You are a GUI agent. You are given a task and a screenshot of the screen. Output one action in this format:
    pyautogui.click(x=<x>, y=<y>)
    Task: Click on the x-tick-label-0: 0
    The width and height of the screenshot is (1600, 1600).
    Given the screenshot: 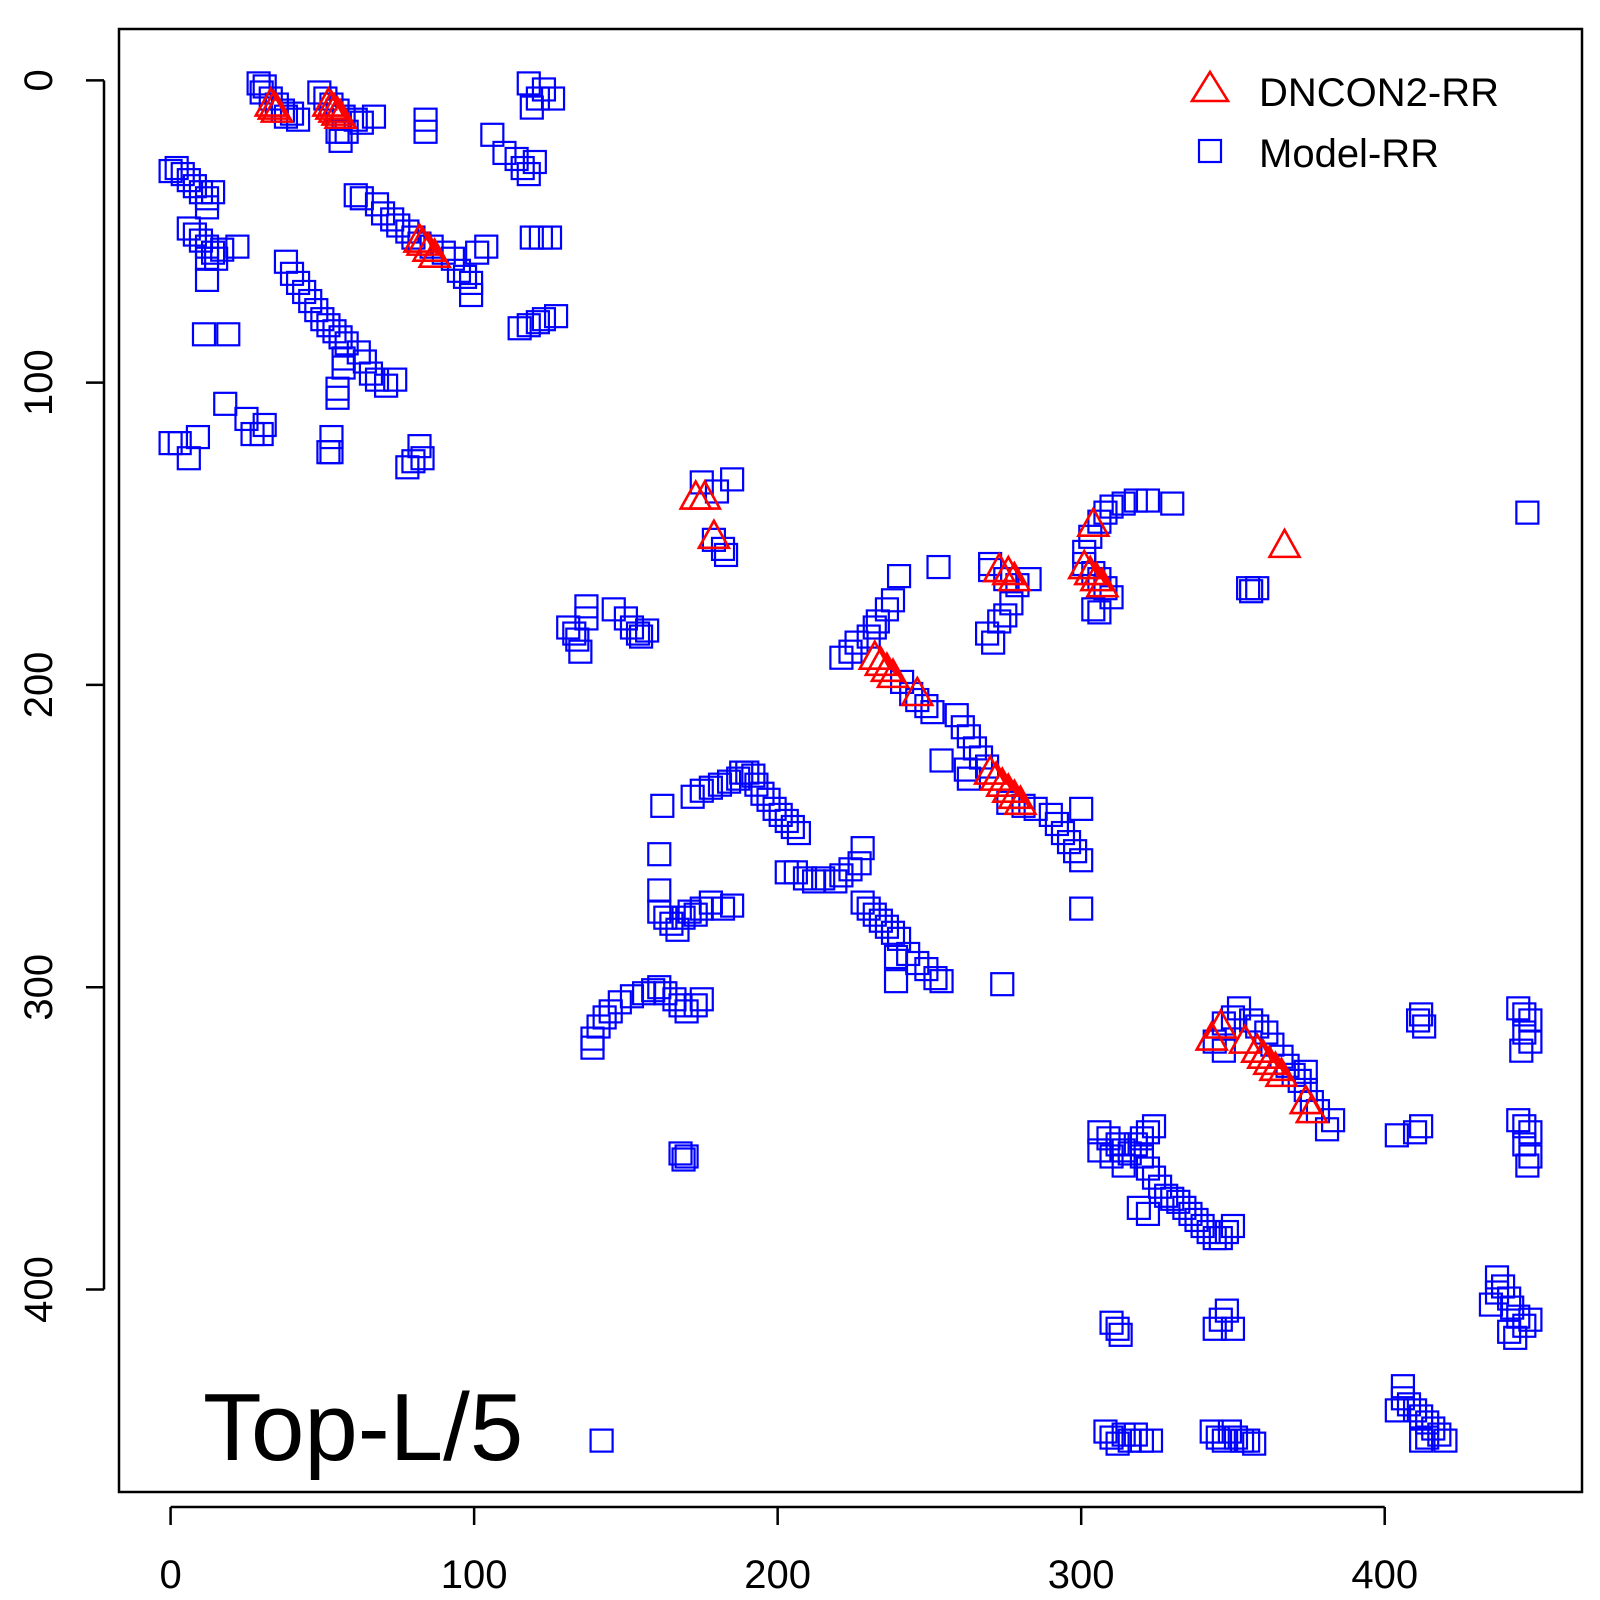 What is the action you would take?
    pyautogui.click(x=170, y=1575)
    